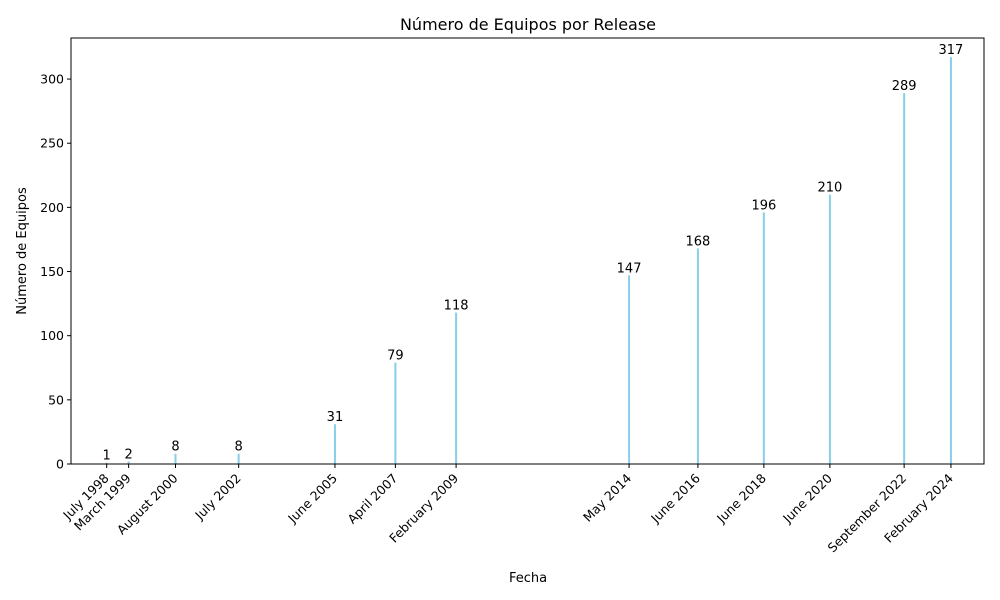 The image size is (1000, 600). I want to click on x-axis-label: Fecha, so click(528, 578).